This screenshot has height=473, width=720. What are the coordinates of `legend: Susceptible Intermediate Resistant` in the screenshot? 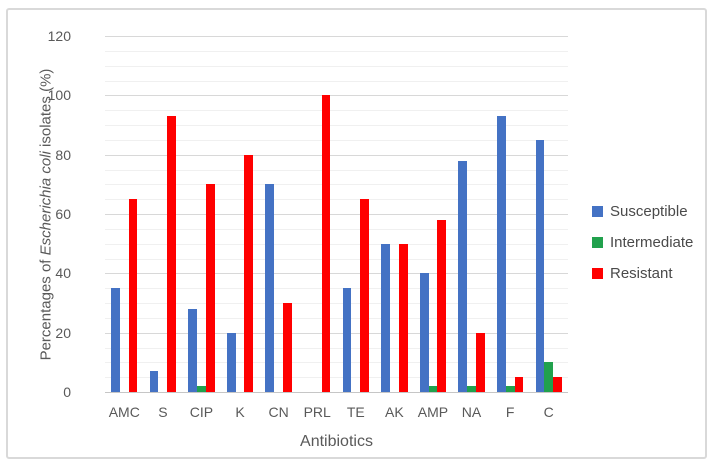 It's located at (642, 248).